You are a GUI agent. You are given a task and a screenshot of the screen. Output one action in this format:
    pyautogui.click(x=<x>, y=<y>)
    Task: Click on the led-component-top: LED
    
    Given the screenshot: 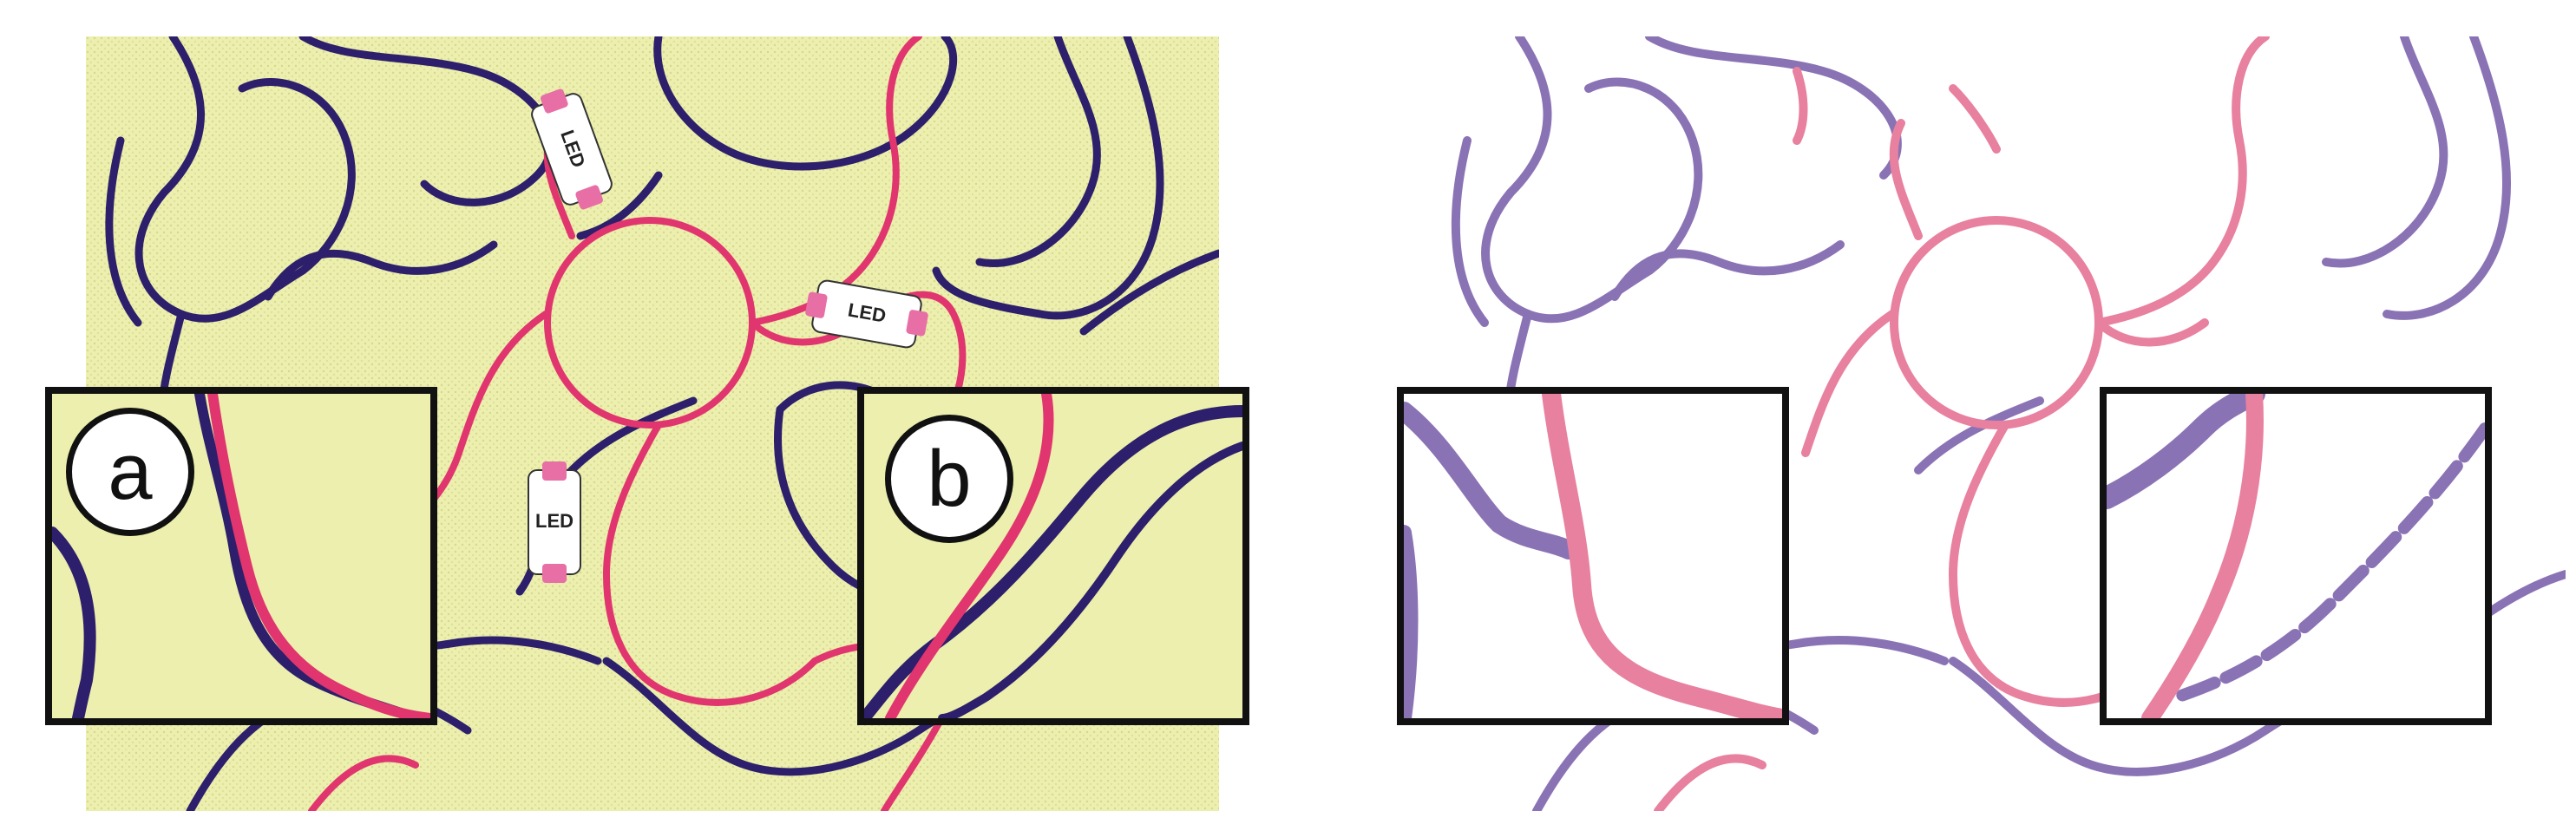 What is the action you would take?
    pyautogui.click(x=572, y=149)
    